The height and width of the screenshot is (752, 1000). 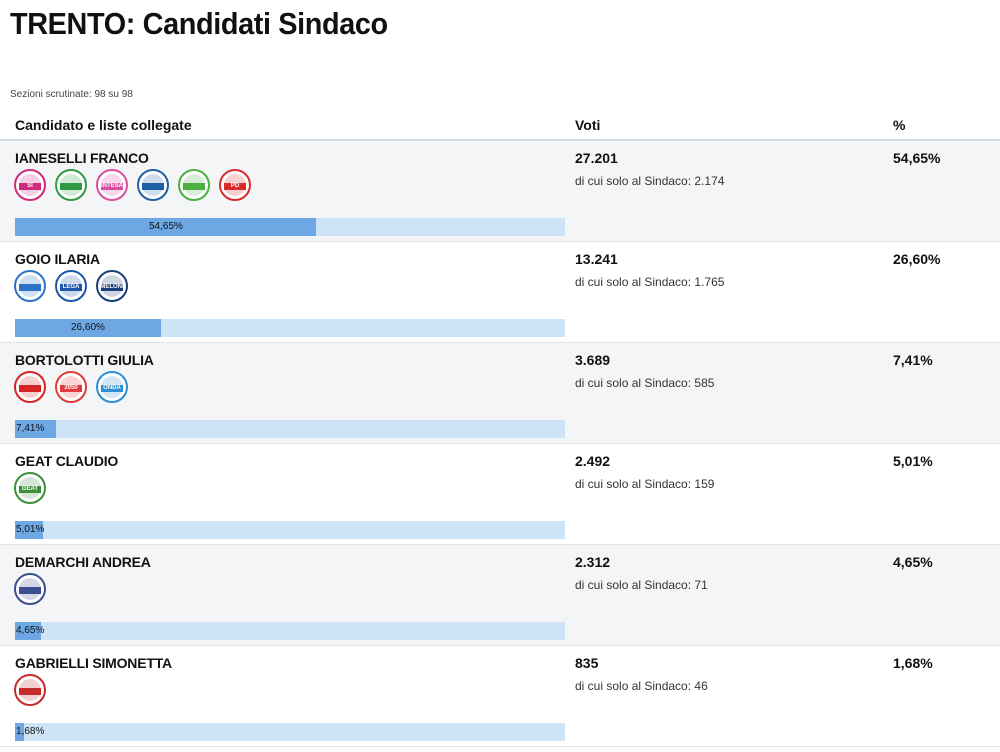 I want to click on percent-bar-track: 1,68%, so click(x=290, y=732).